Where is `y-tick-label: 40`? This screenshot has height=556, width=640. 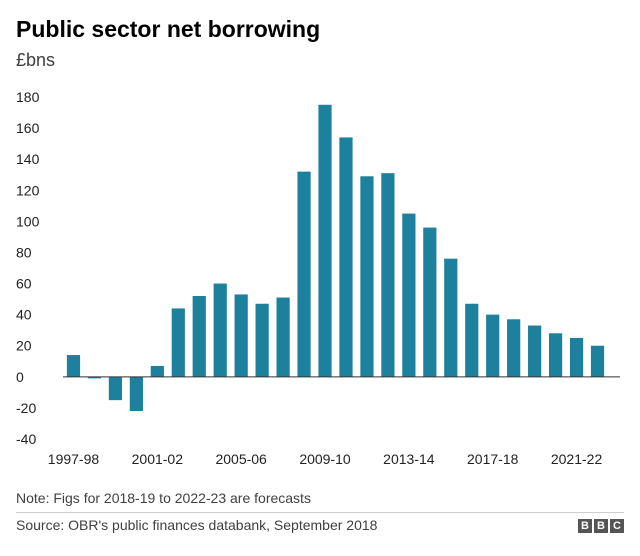 y-tick-label: 40 is located at coordinates (24, 315).